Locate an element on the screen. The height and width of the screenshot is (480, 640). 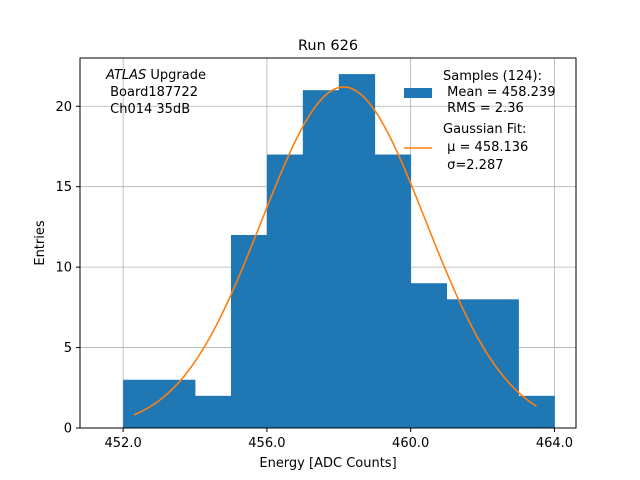
legend-fit-line1: Gaussian Fit: is located at coordinates (484, 129).